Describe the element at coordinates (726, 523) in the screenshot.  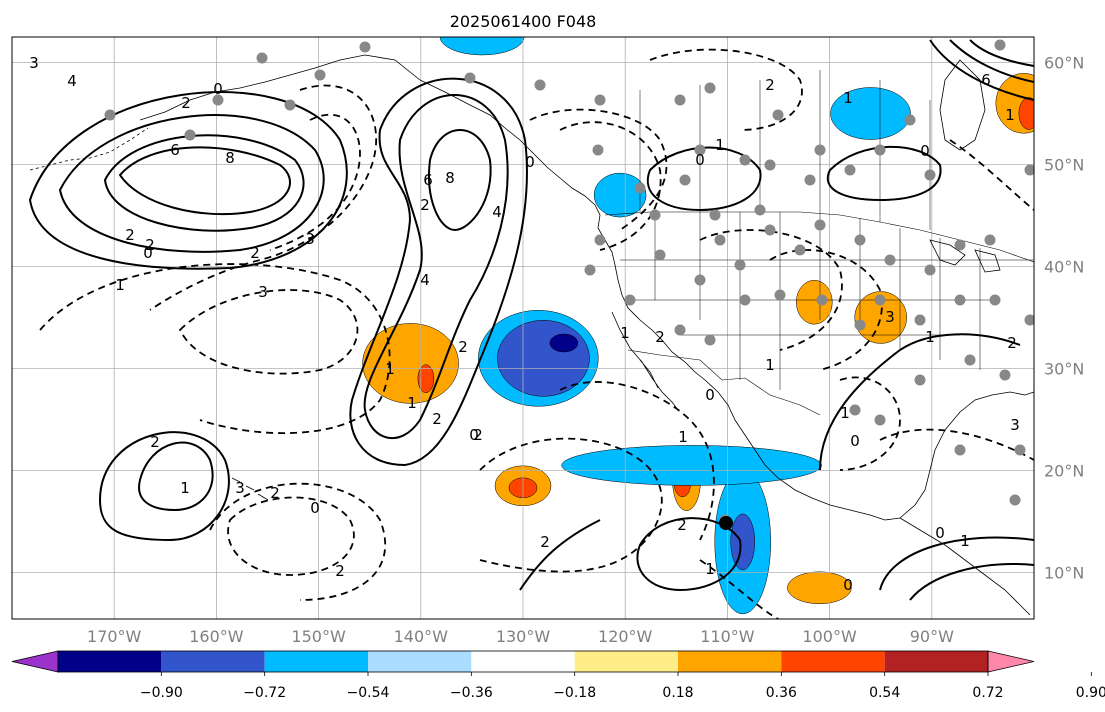
I see `black-station-marker` at that location.